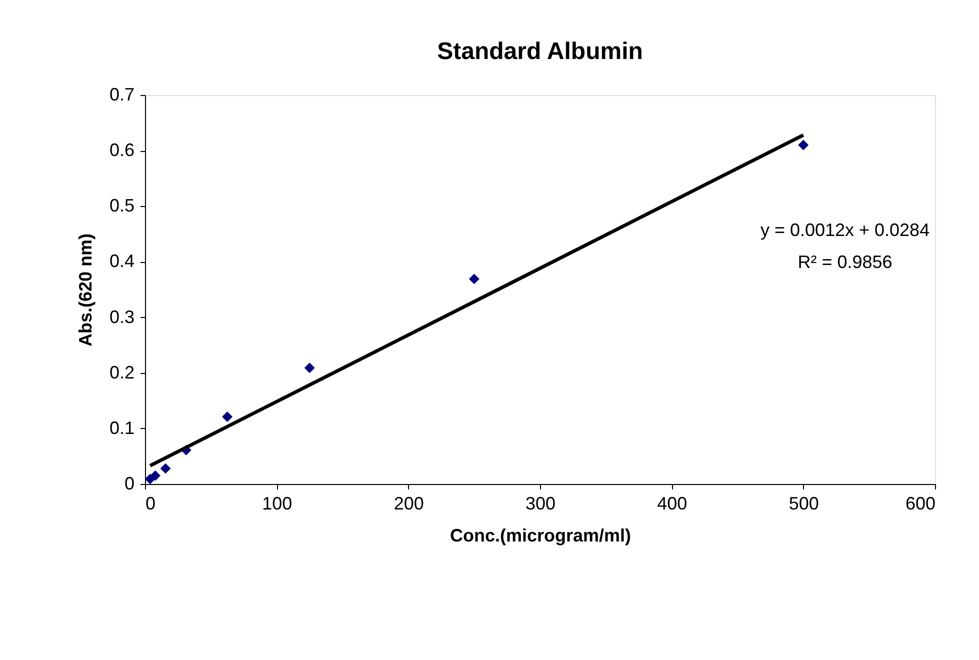 This screenshot has width=979, height=660. What do you see at coordinates (121, 428) in the screenshot?
I see `y-tick-label: 0.1` at bounding box center [121, 428].